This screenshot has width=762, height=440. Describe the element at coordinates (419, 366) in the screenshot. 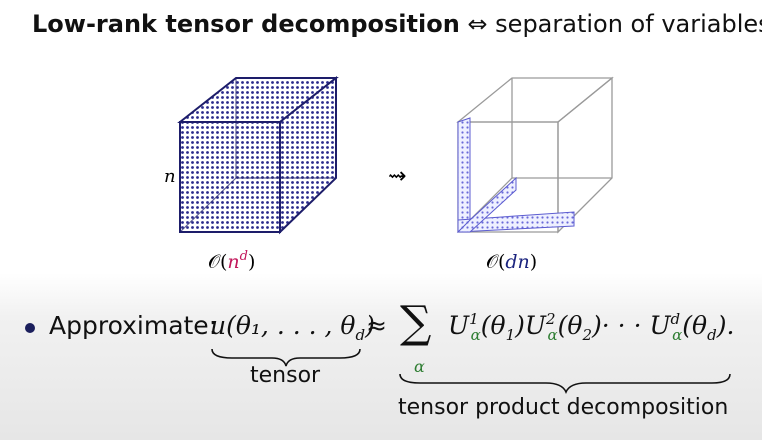

I see `sum-index: α` at that location.